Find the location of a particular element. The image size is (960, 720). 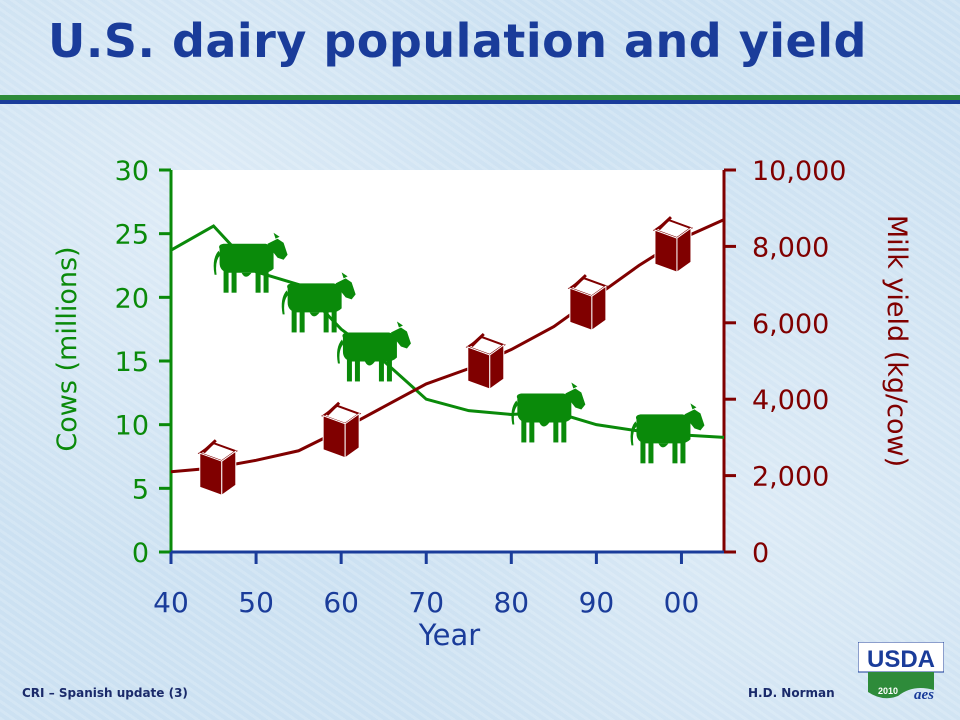

svg-text: 2010 is located at coordinates (888, 691).